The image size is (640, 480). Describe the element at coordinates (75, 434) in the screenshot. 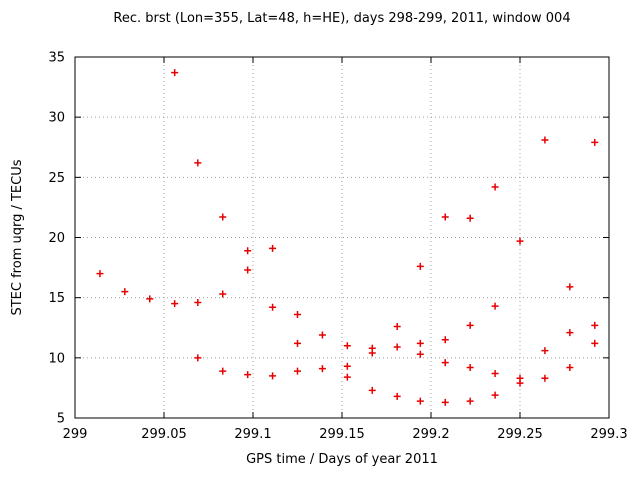

I see `x-tick-label: 299` at that location.